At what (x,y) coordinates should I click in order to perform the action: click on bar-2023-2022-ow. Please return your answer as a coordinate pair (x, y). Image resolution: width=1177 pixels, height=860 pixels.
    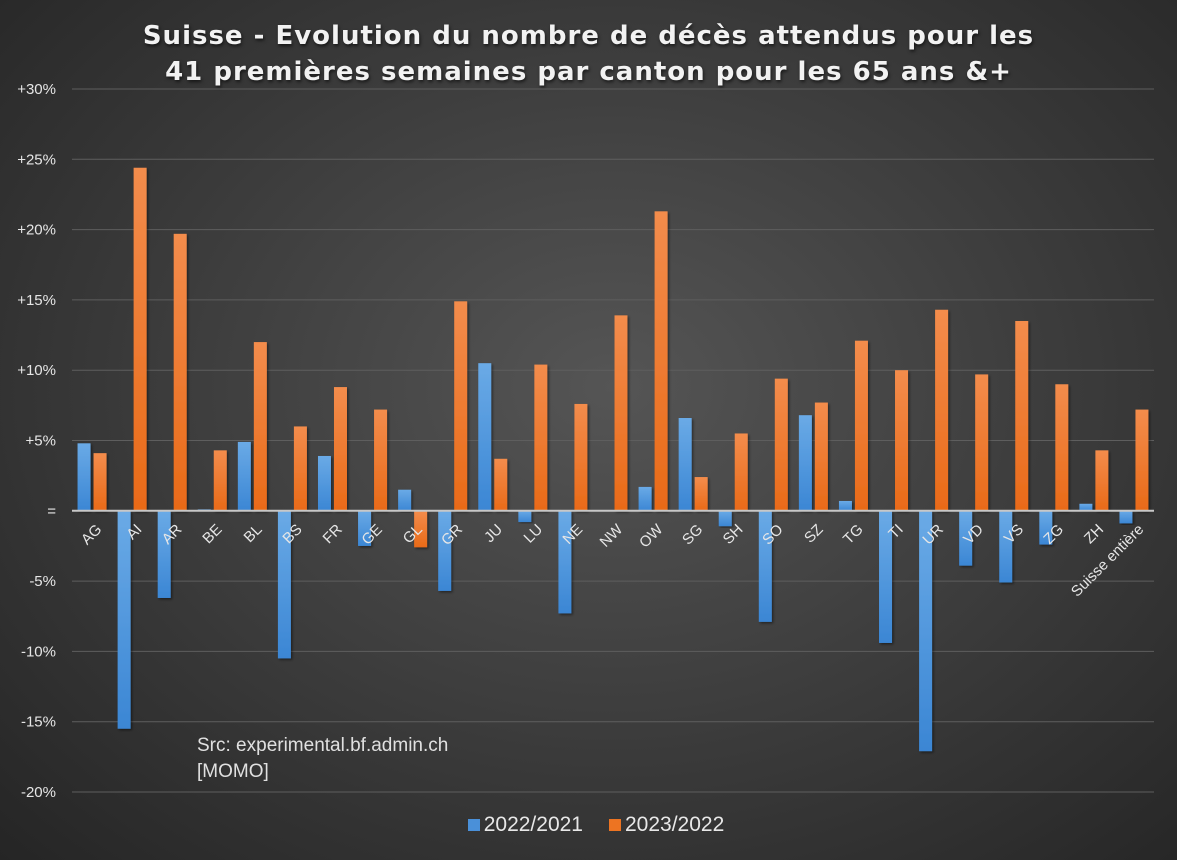
    Looking at the image, I should click on (661, 361).